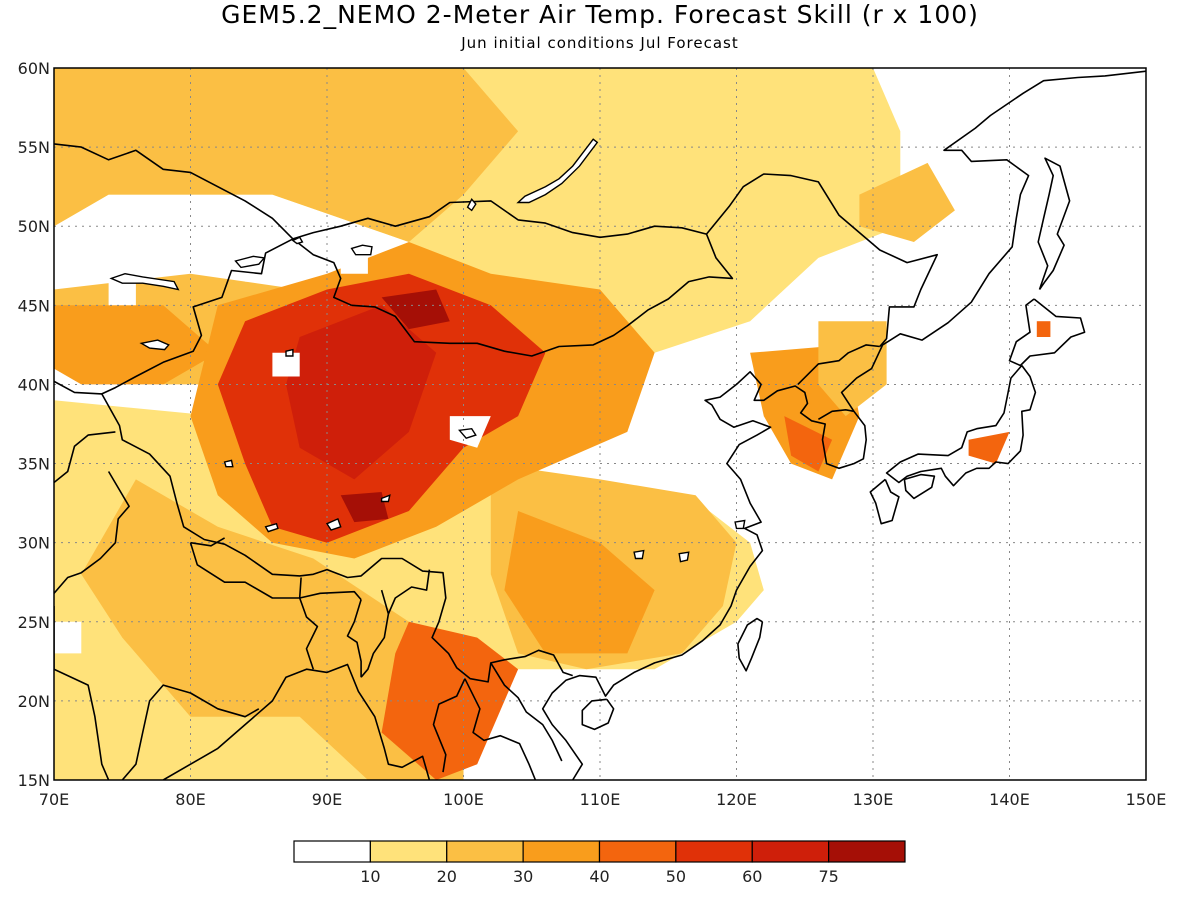 This screenshot has height=900, width=1200. Describe the element at coordinates (752, 876) in the screenshot. I see `colorbar-tick-label: 60` at that location.